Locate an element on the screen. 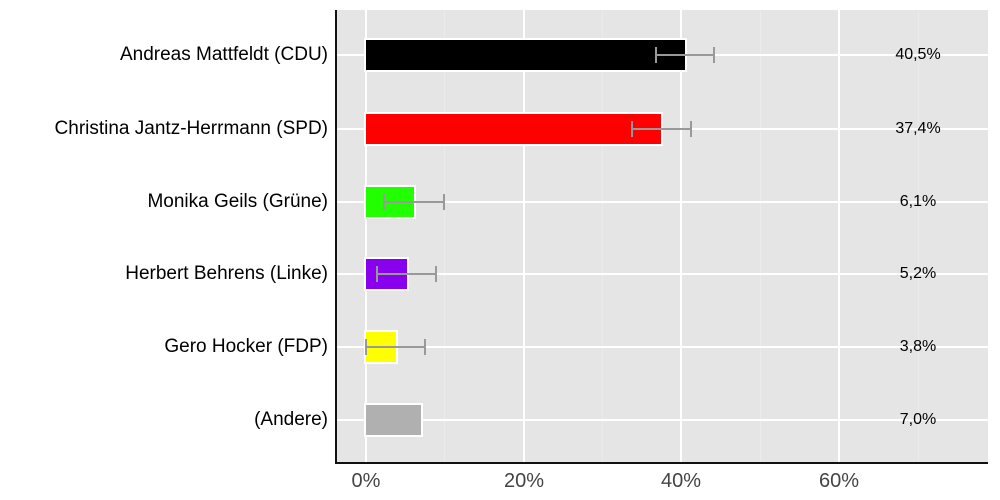  x-axis-line is located at coordinates (661, 463).